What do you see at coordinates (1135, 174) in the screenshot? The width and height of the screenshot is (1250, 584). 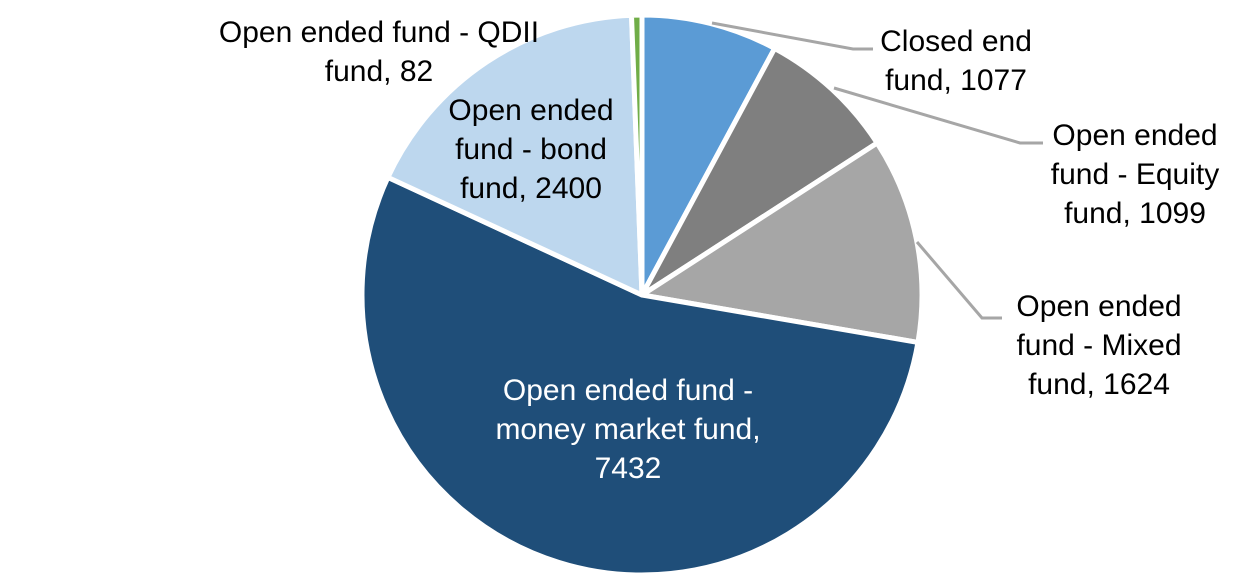 I see `label-equity-fund: Open ended fund - Equity fund, 1099` at bounding box center [1135, 174].